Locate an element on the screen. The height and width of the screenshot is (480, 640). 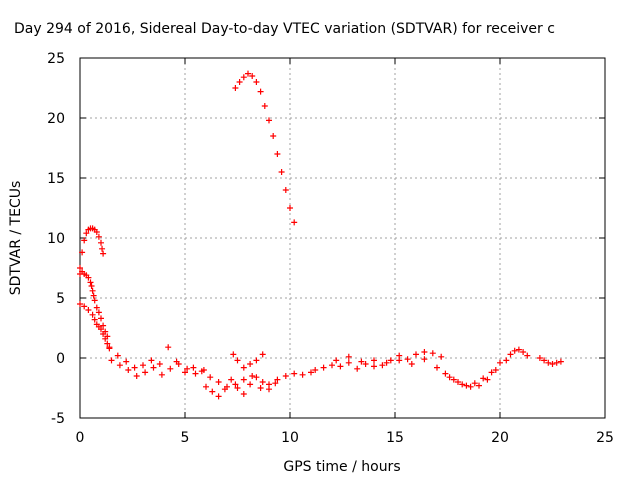
y-tick-label: 5 is located at coordinates (60, 299).